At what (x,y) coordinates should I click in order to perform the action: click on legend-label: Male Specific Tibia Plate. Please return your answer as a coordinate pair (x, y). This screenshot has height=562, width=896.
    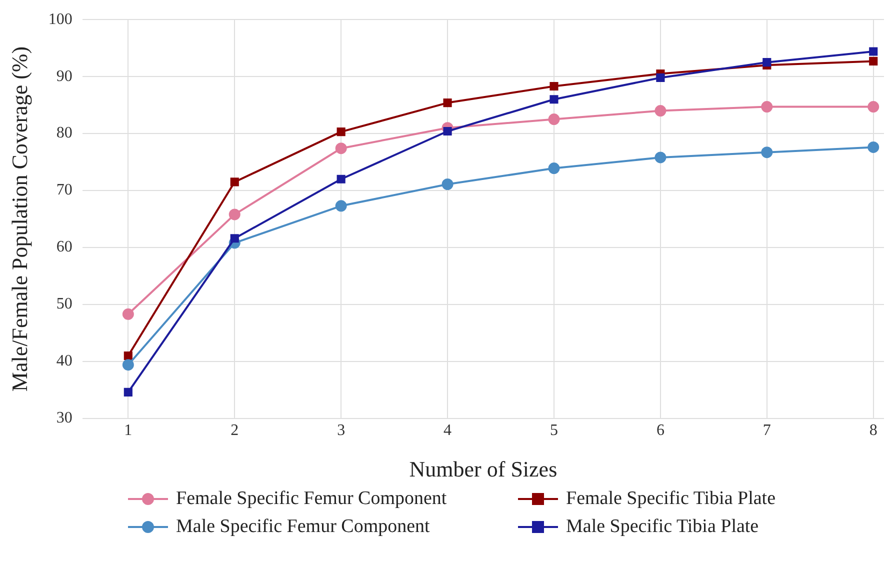
    Looking at the image, I should click on (662, 527).